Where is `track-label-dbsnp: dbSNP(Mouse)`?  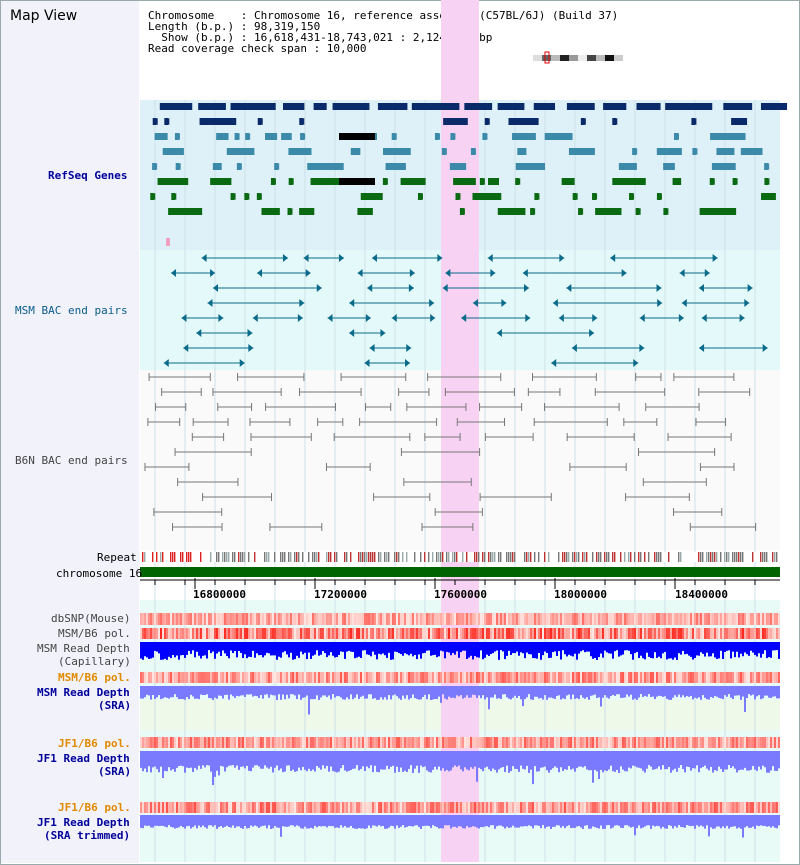
track-label-dbsnp: dbSNP(Mouse) is located at coordinates (91, 618).